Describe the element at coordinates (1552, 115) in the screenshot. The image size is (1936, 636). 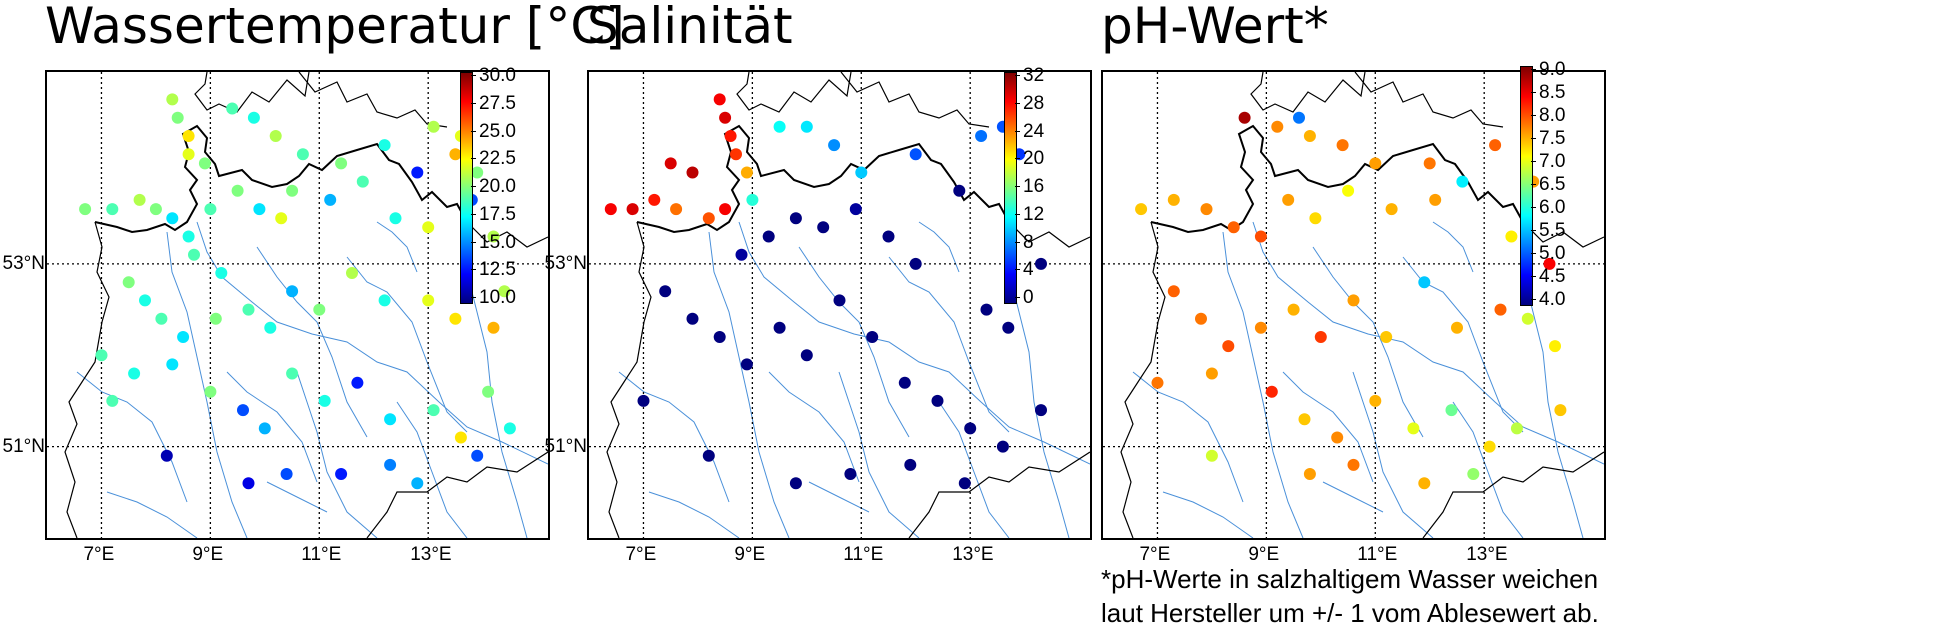
I see `colorbar-tick-label: 8.0` at that location.